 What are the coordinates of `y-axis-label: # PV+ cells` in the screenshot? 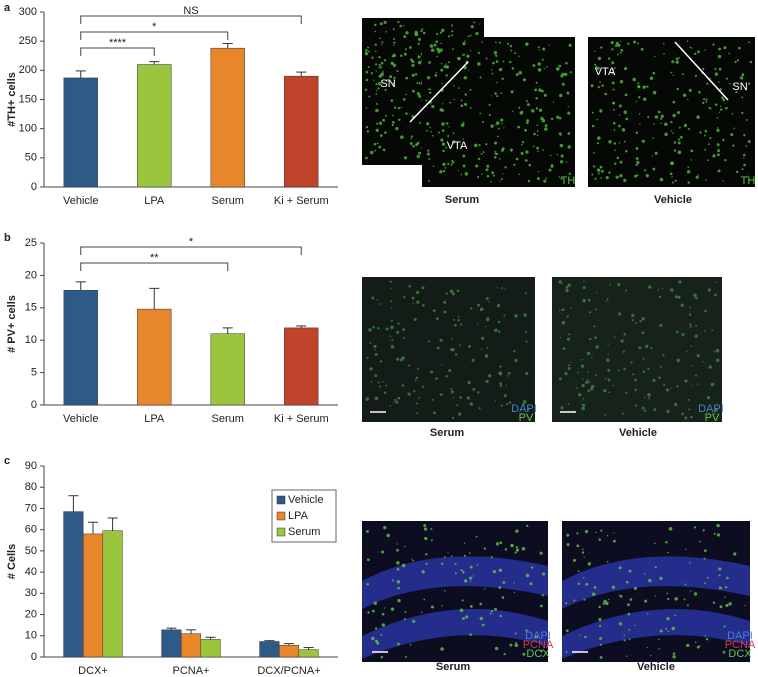 It's located at (12, 324).